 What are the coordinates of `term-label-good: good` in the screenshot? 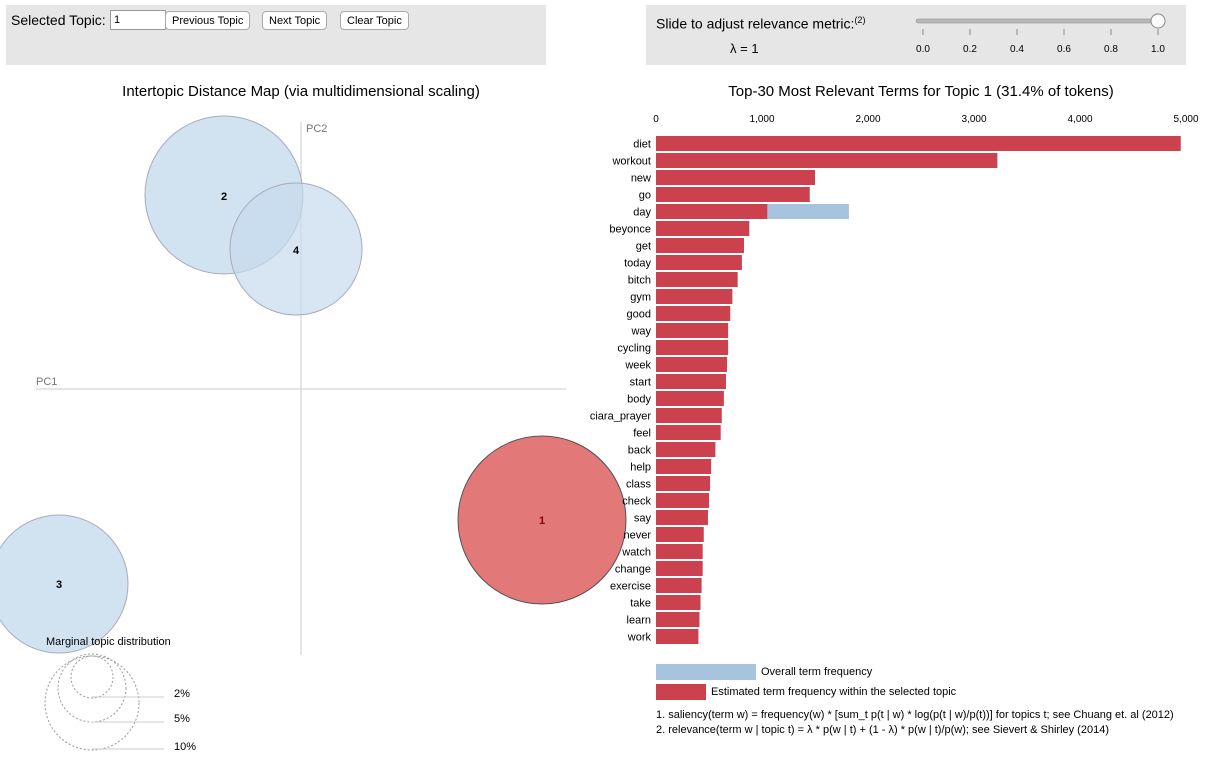 It's located at (639, 315).